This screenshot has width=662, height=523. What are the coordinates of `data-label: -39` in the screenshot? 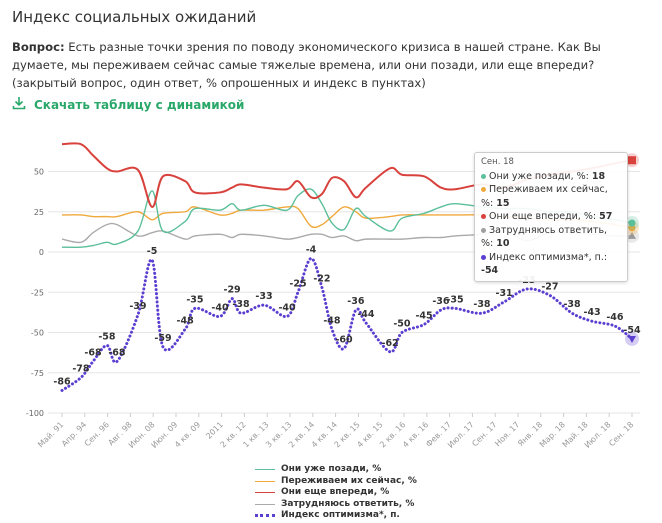 It's located at (137, 306).